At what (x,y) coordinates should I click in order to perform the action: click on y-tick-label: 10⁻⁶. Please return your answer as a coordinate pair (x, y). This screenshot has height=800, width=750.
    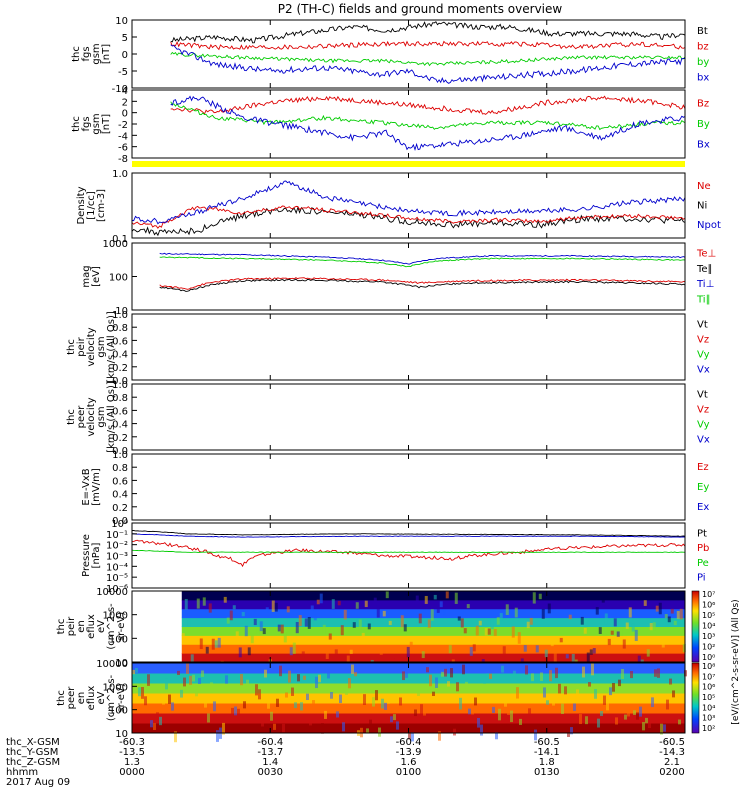
    Looking at the image, I should click on (117, 589).